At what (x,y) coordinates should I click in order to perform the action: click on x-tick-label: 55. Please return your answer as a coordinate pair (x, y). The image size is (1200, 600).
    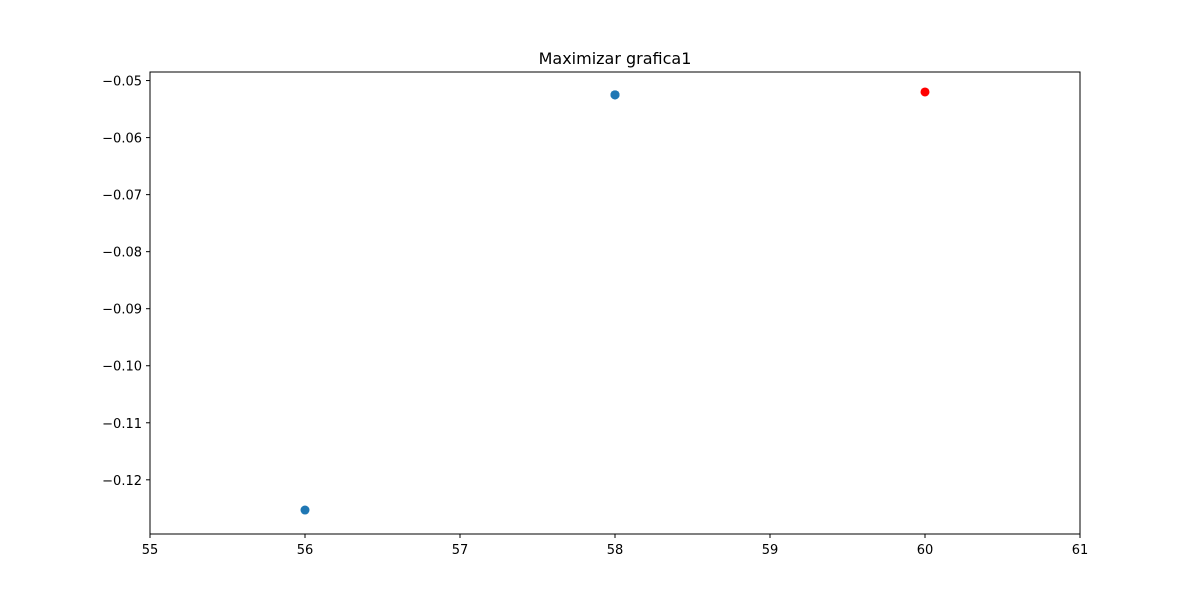
    Looking at the image, I should click on (150, 550).